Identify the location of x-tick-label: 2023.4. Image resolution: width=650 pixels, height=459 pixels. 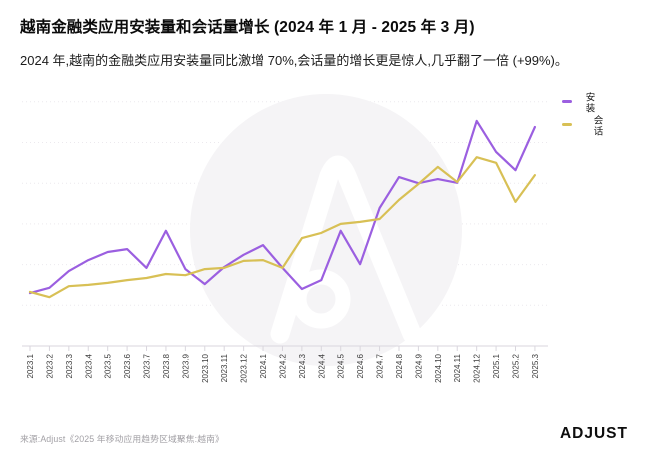
(88, 365).